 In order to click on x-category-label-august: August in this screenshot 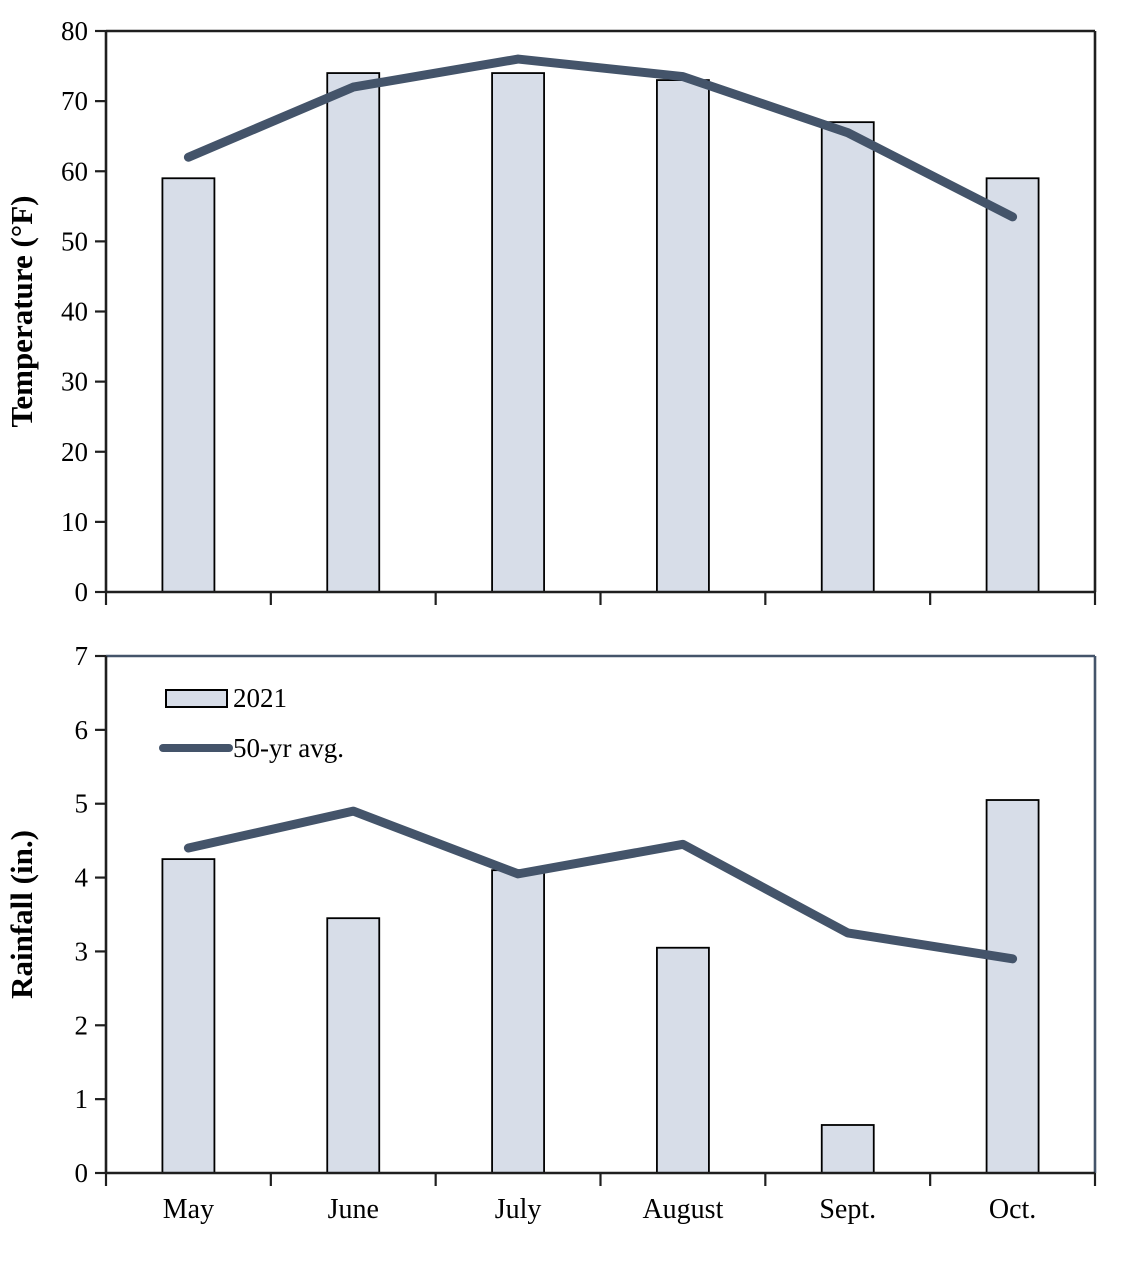, I will do `click(682, 1209)`.